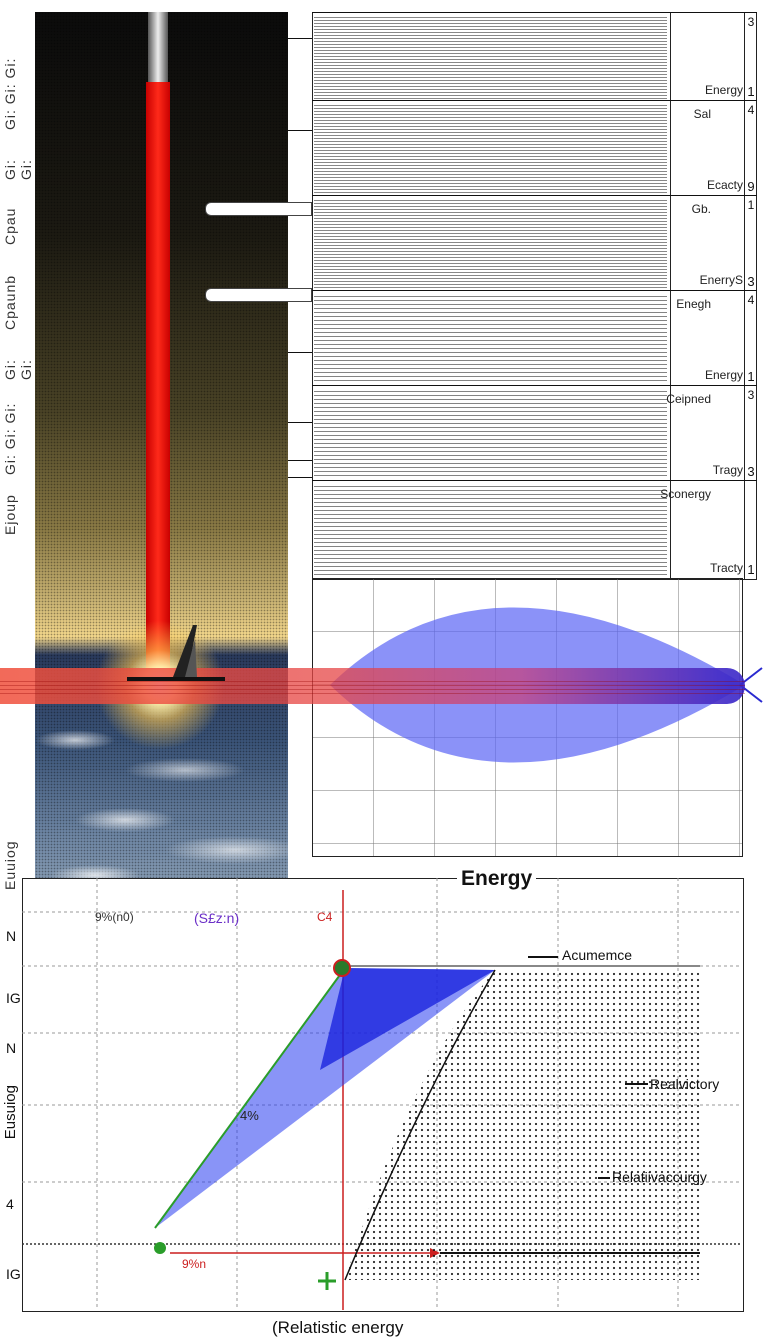 This screenshot has height=1344, width=768. Describe the element at coordinates (18, 369) in the screenshot. I see `vertical-label-5: Gi: Gi:` at that location.